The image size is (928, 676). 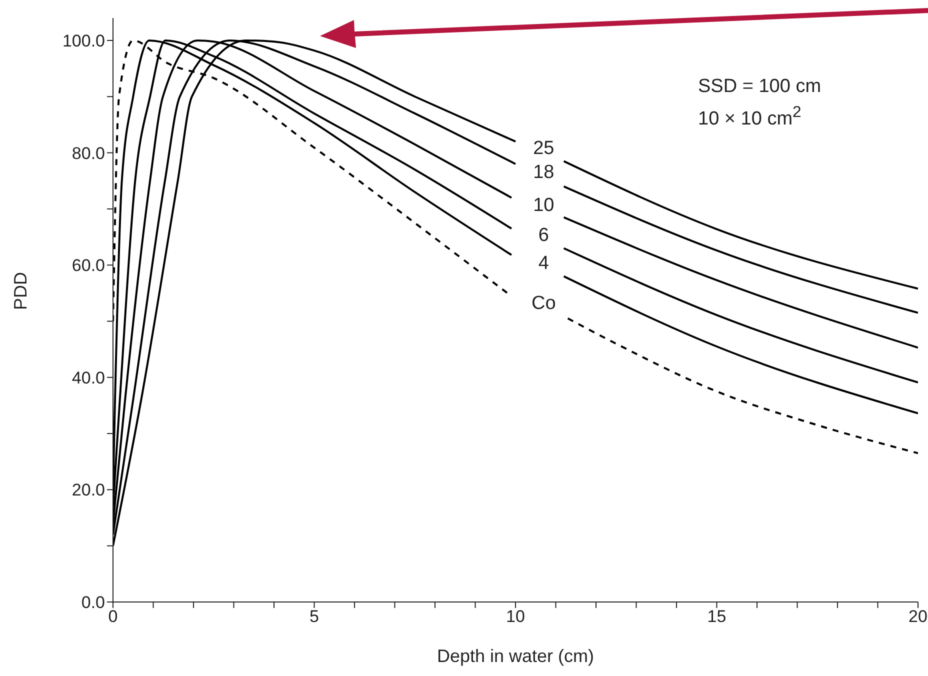 I want to click on x-tick-label: 15, so click(x=716, y=616).